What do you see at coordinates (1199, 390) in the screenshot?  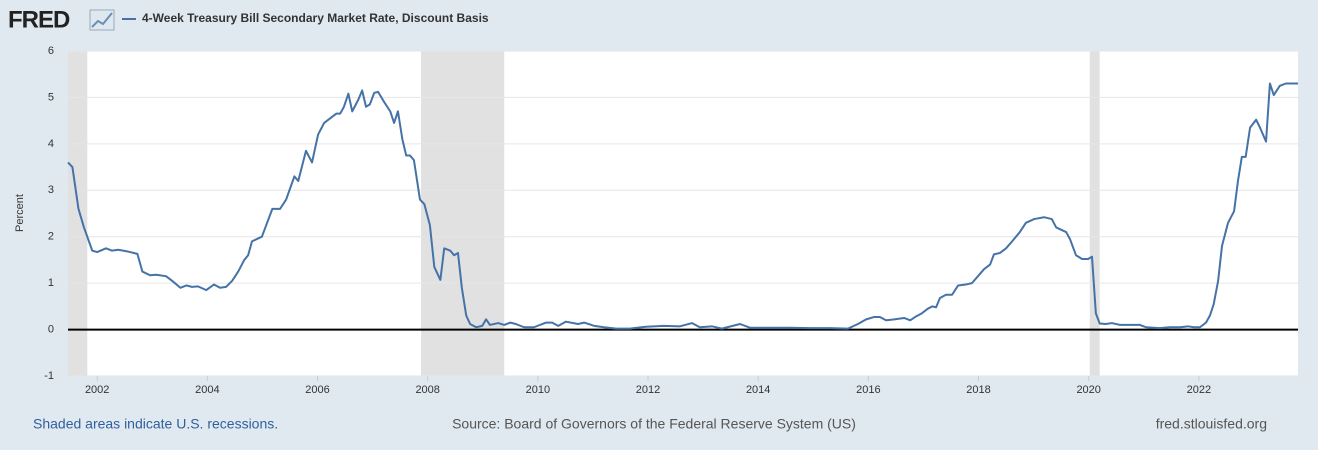 I see `x-tick-label: 2022` at bounding box center [1199, 390].